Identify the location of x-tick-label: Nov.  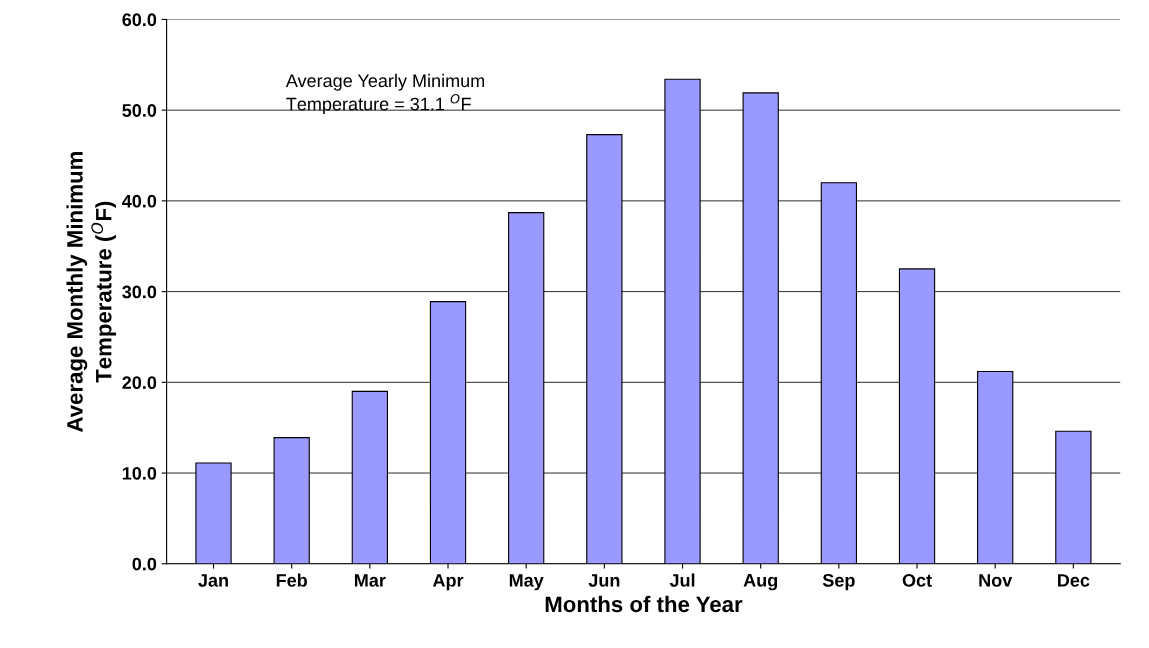
(996, 580).